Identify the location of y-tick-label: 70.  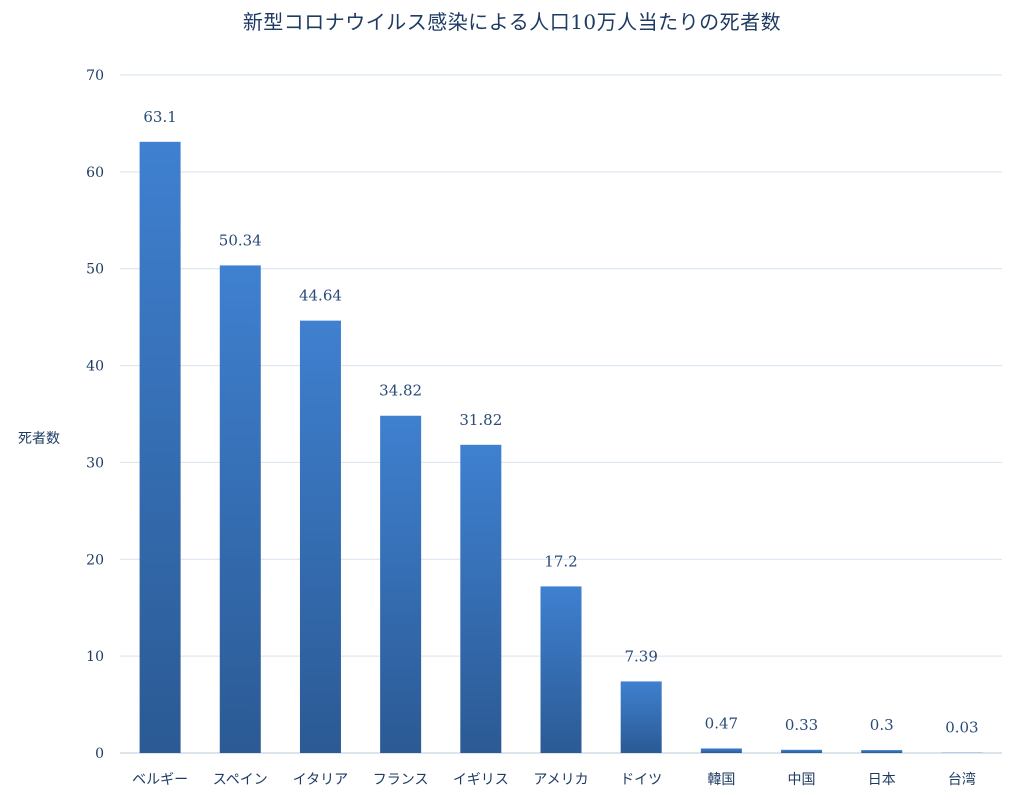
(95, 76).